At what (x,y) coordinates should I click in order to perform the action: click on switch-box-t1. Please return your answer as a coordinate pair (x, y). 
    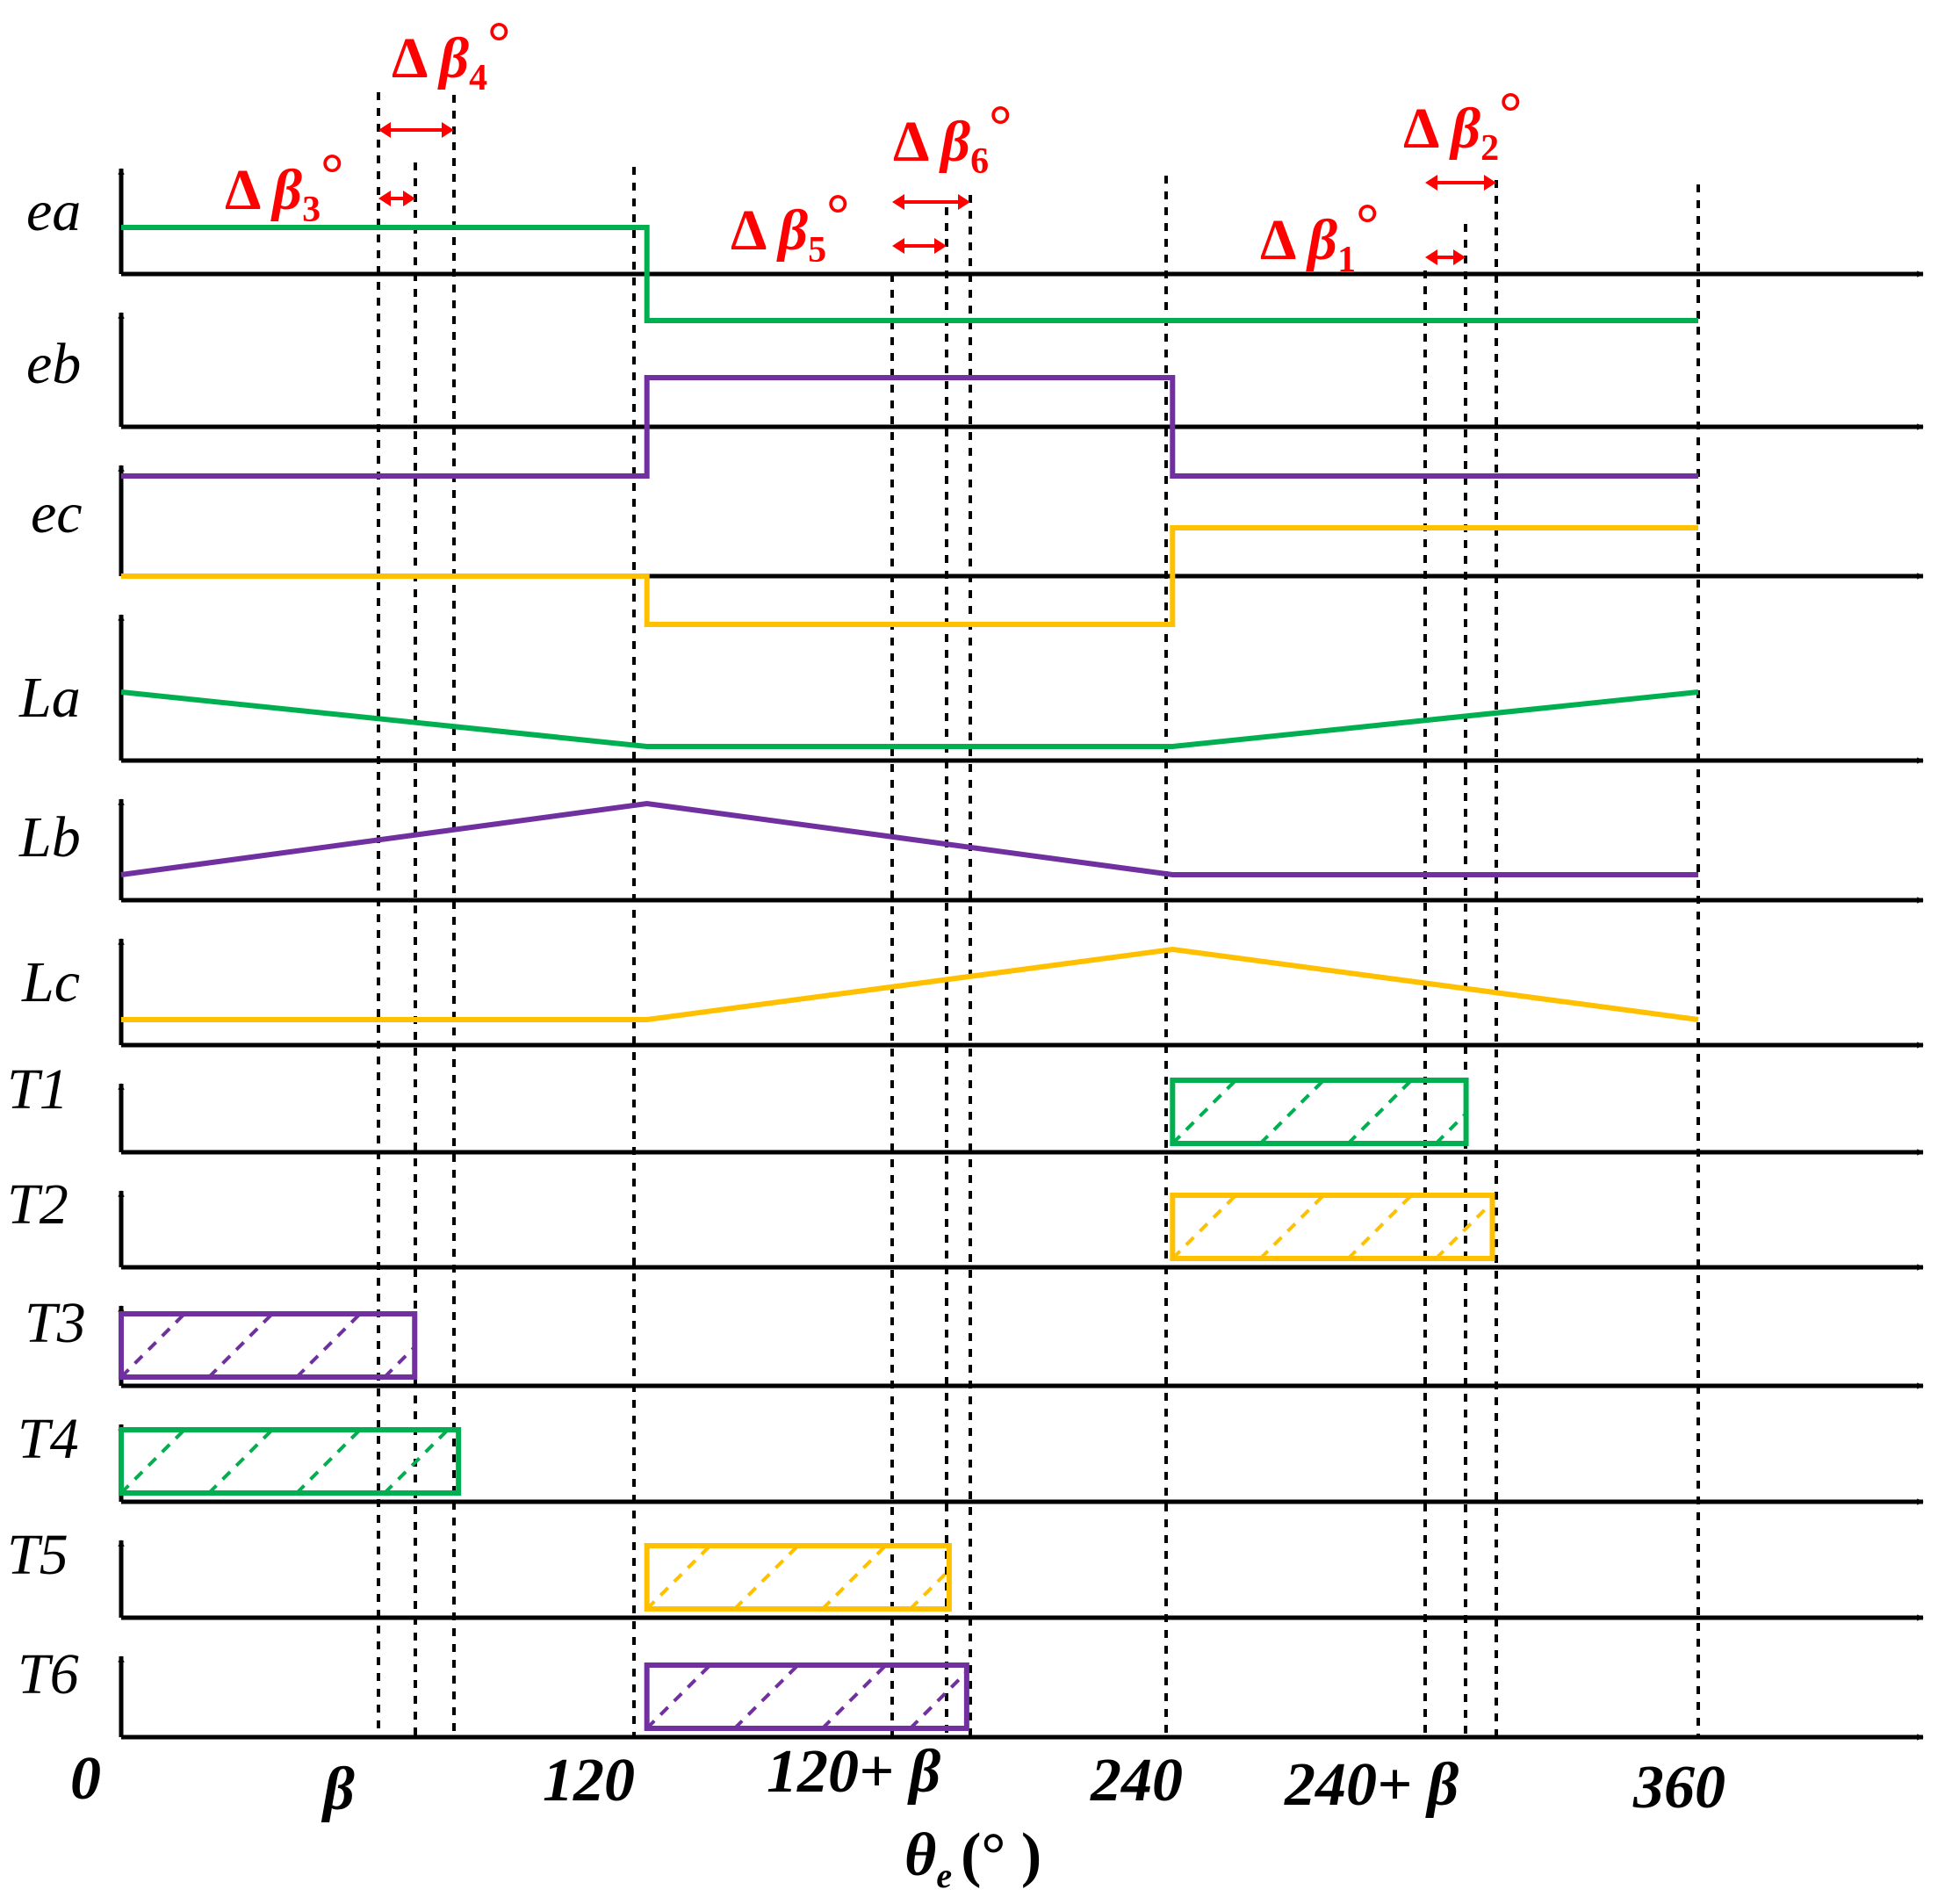
    Looking at the image, I should click on (1320, 1112).